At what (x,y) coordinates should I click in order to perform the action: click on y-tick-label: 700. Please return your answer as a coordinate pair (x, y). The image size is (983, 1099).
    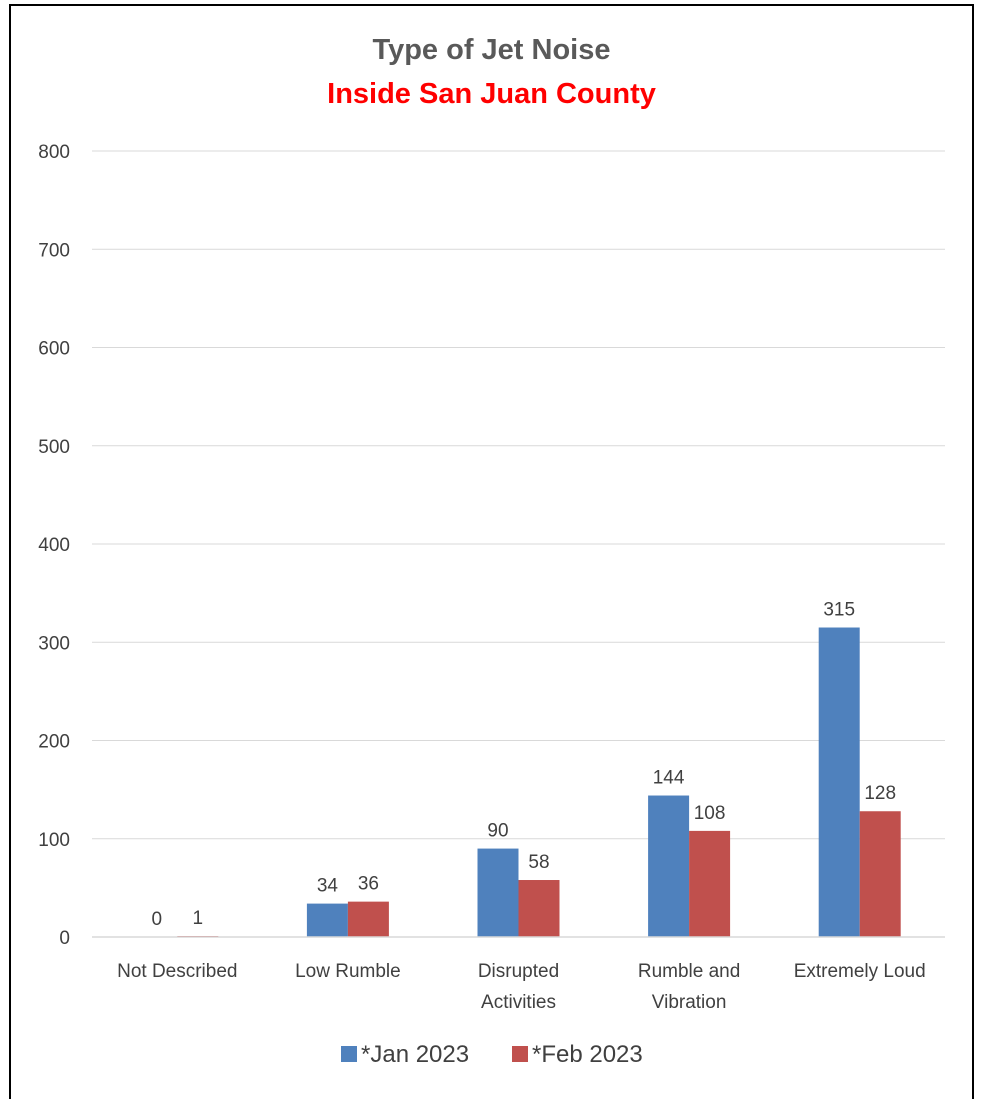
    Looking at the image, I should click on (54, 250).